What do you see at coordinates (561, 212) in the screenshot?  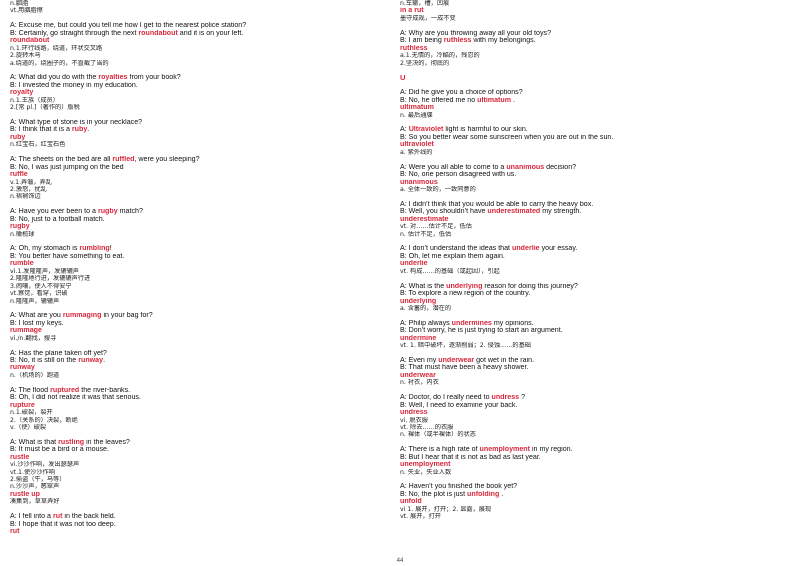 I see `dialogue-text: my strength.` at bounding box center [561, 212].